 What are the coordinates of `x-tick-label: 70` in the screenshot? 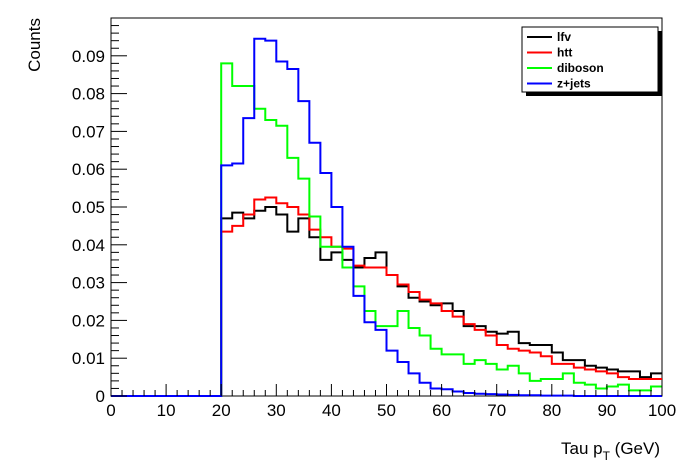 It's located at (496, 410).